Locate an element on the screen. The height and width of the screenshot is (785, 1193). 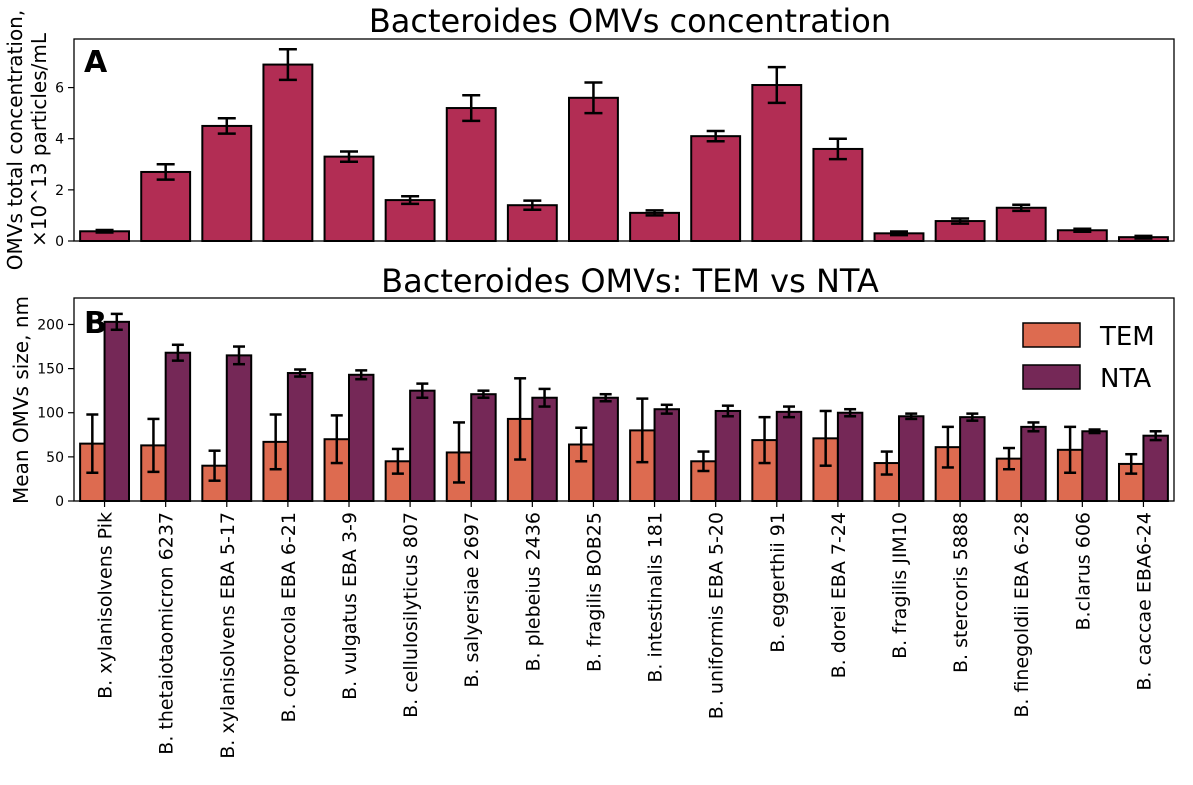
panel-b-ytick-label: 100 is located at coordinates (50, 414).